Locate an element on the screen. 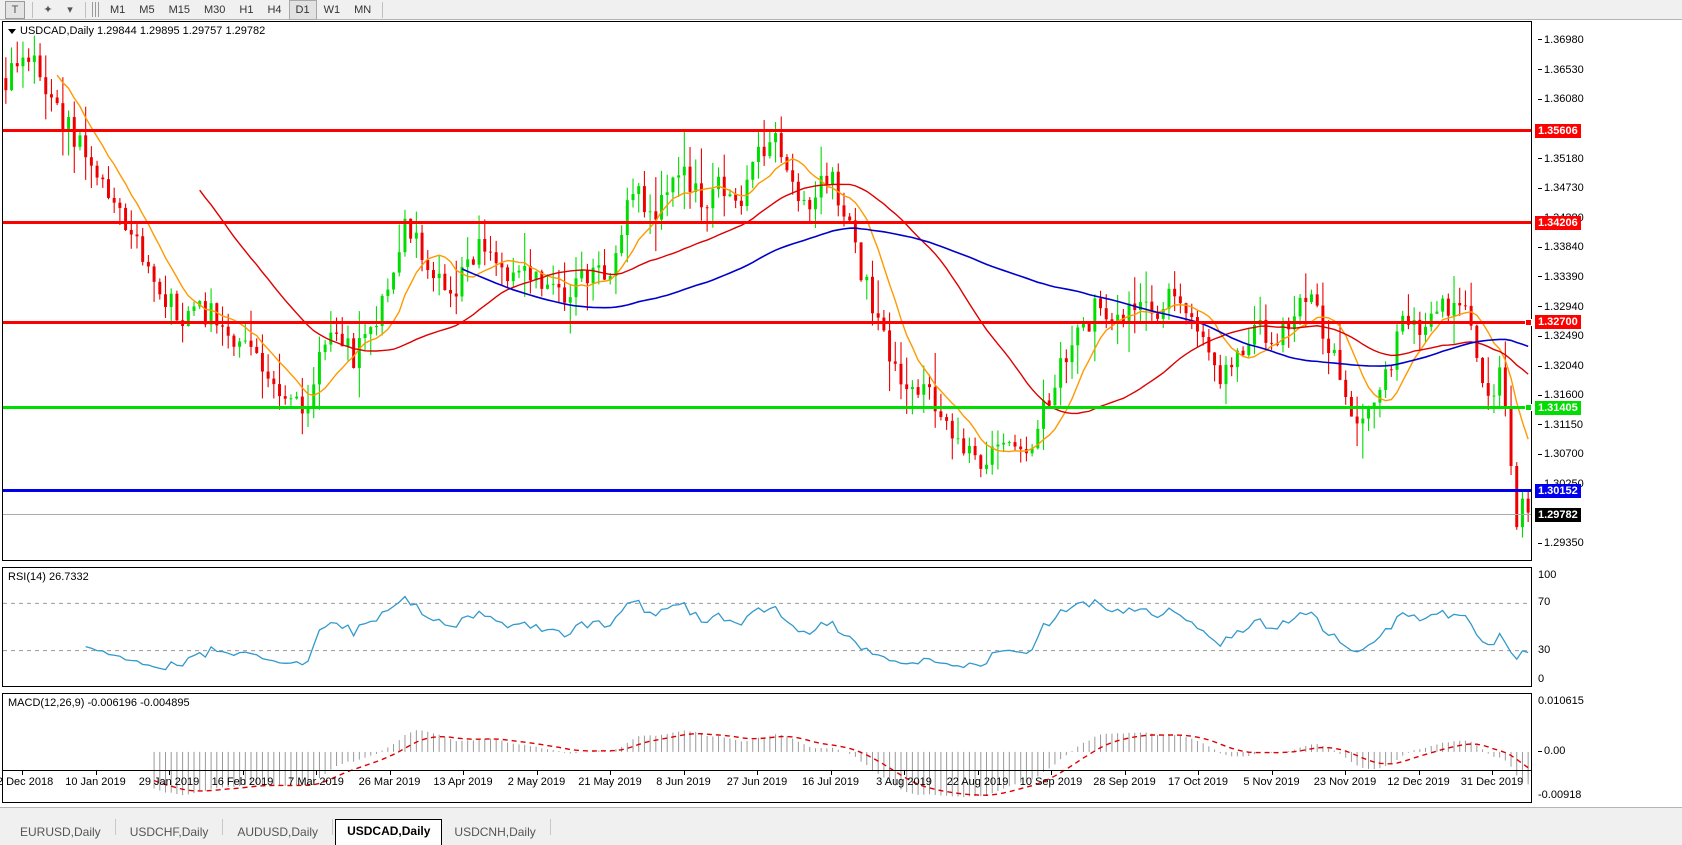 The height and width of the screenshot is (845, 1682). level-line-support-green is located at coordinates (767, 408).